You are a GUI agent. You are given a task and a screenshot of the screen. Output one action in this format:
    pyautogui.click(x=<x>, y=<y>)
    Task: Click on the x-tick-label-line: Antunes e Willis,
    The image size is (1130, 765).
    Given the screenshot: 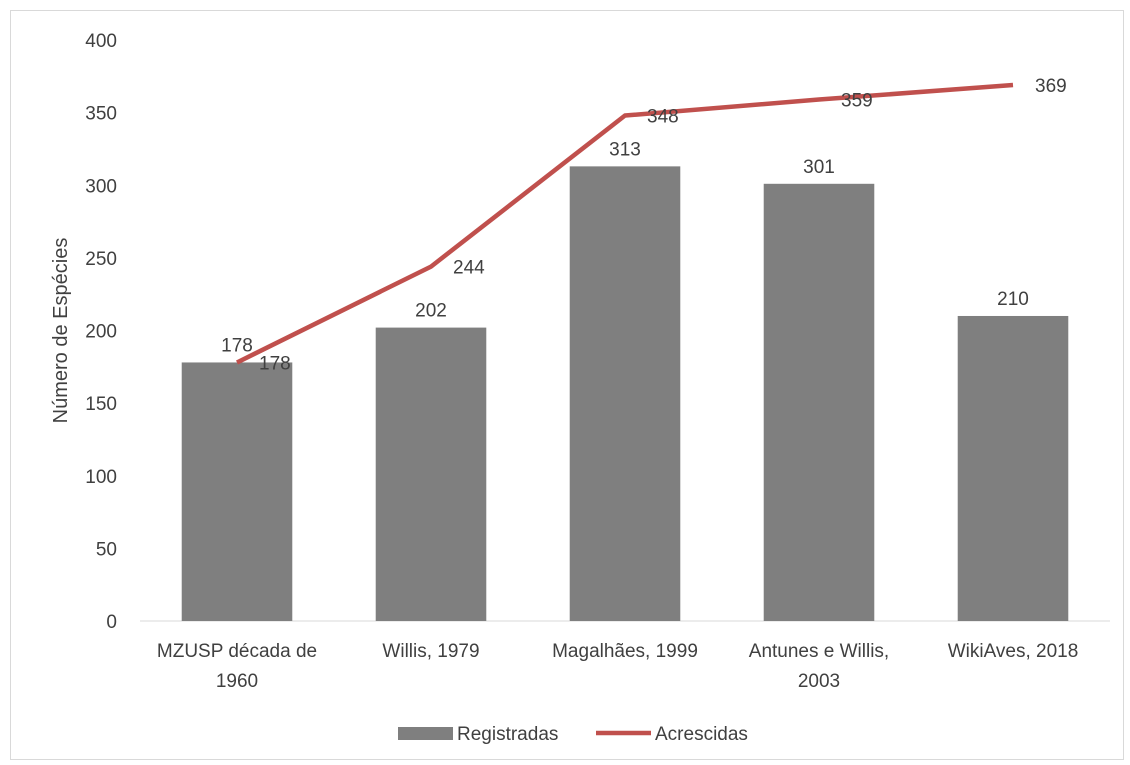 What is the action you would take?
    pyautogui.click(x=819, y=651)
    